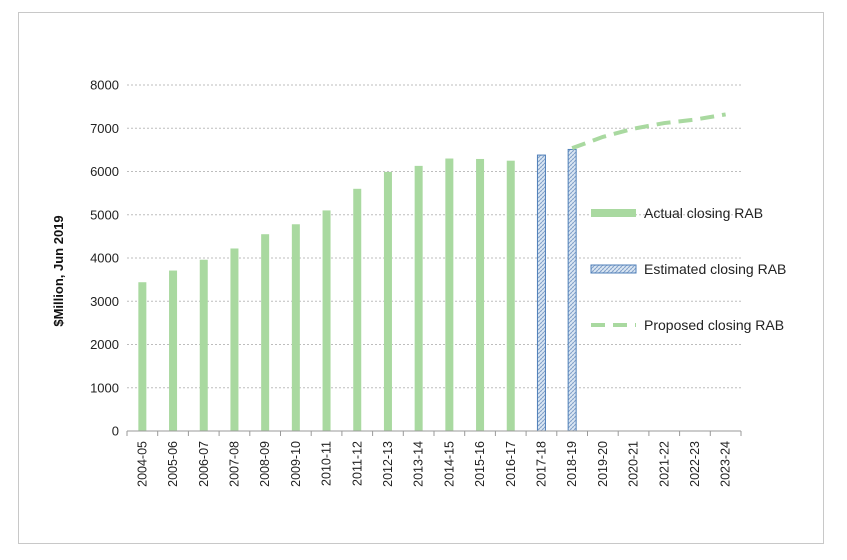 This screenshot has width=847, height=560. I want to click on x-tick-label: 2012-13, so click(388, 464).